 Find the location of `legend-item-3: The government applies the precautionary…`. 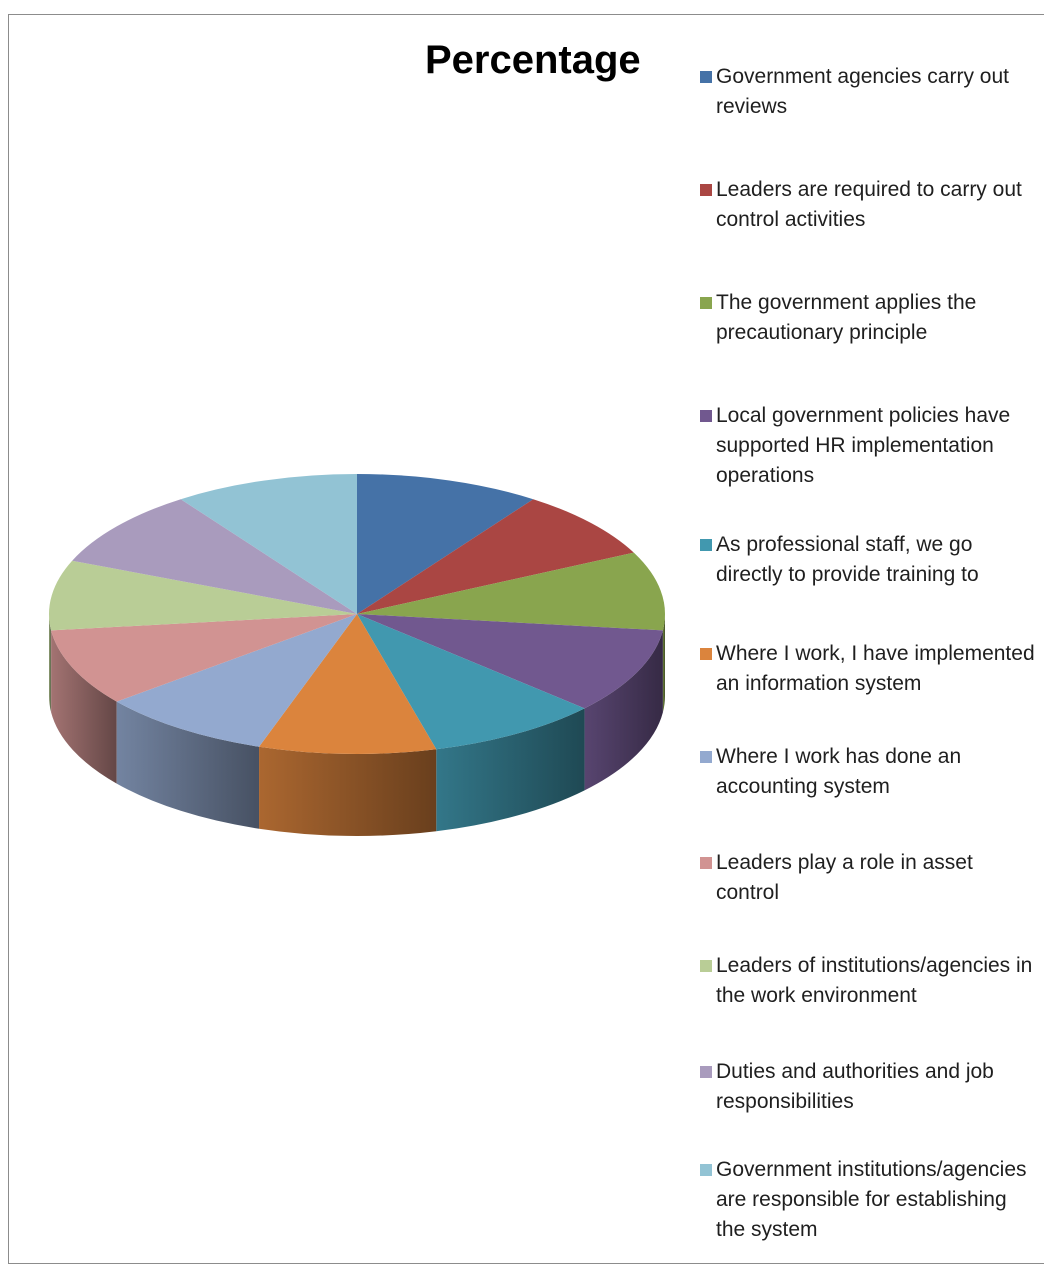

legend-item-3: The government applies the precautionary… is located at coordinates (870, 318).